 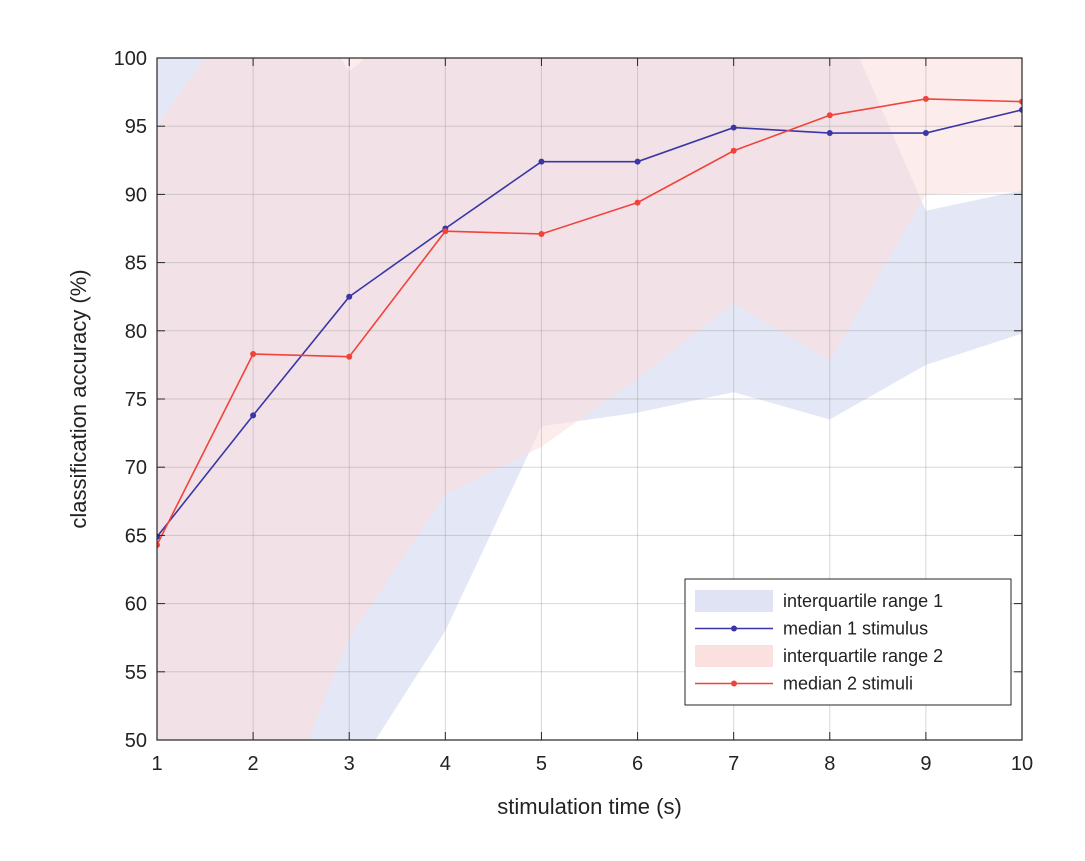 What do you see at coordinates (863, 601) in the screenshot?
I see `legend-label: interquartile range 1` at bounding box center [863, 601].